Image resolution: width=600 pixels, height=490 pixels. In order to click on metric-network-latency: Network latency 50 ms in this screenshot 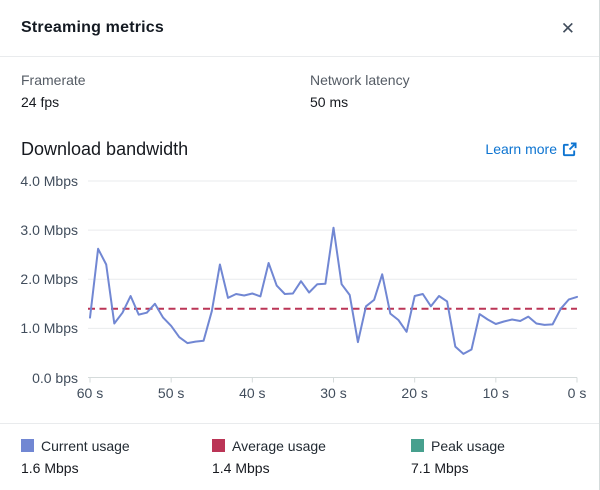, I will do `click(360, 91)`.